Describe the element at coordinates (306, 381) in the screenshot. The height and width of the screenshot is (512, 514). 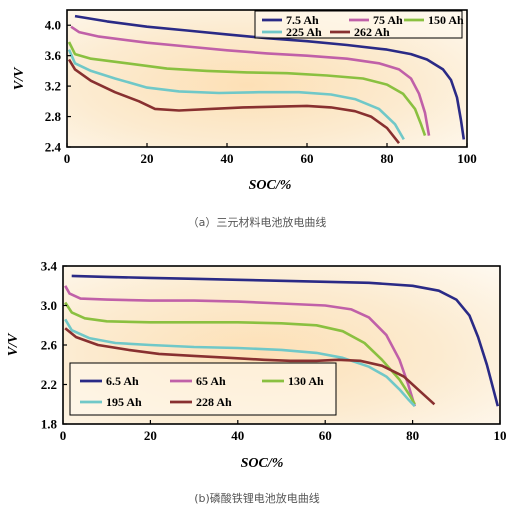
I see `chart-b-legend-label-3: 130 Ah` at that location.